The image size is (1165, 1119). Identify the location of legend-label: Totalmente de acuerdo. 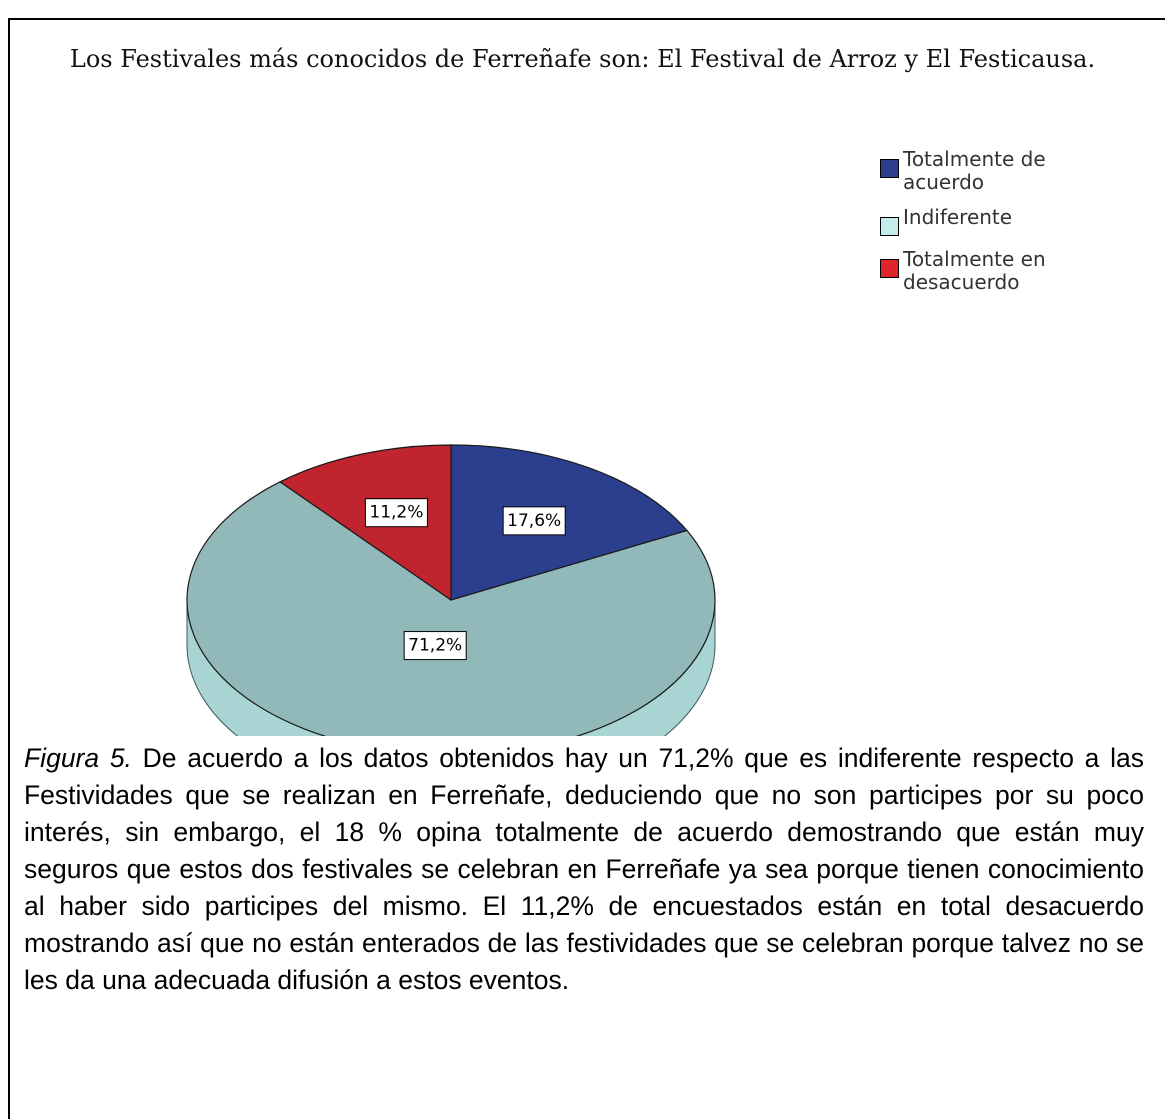
(974, 170).